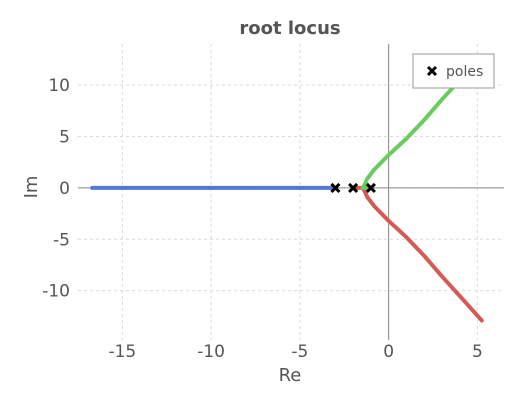 The image size is (520, 400). What do you see at coordinates (56, 292) in the screenshot?
I see `y-tick-label: -10` at bounding box center [56, 292].